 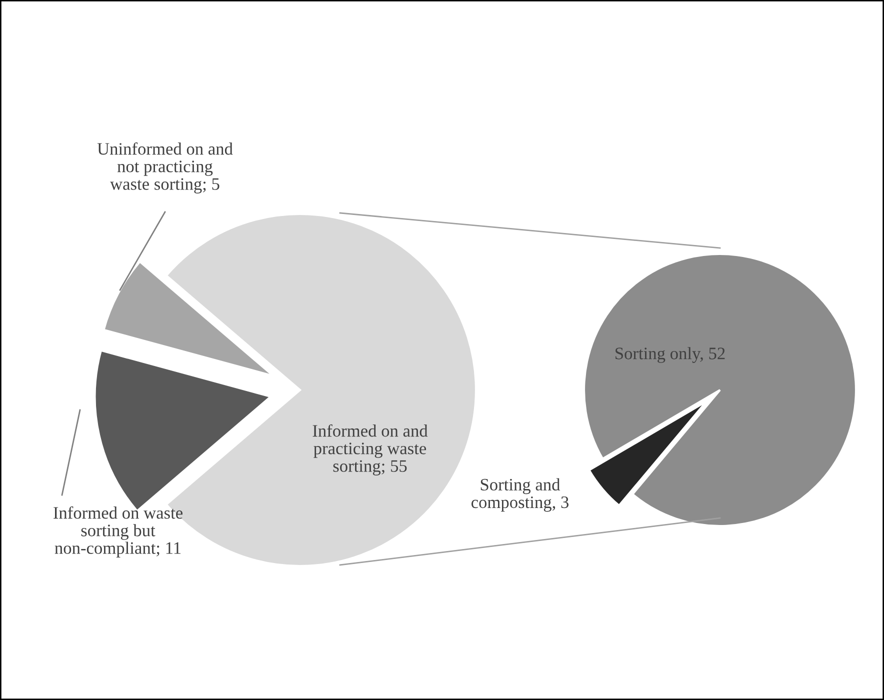 What do you see at coordinates (118, 532) in the screenshot?
I see `data-label: Informed on waste sorting but non-compliant; 11` at bounding box center [118, 532].